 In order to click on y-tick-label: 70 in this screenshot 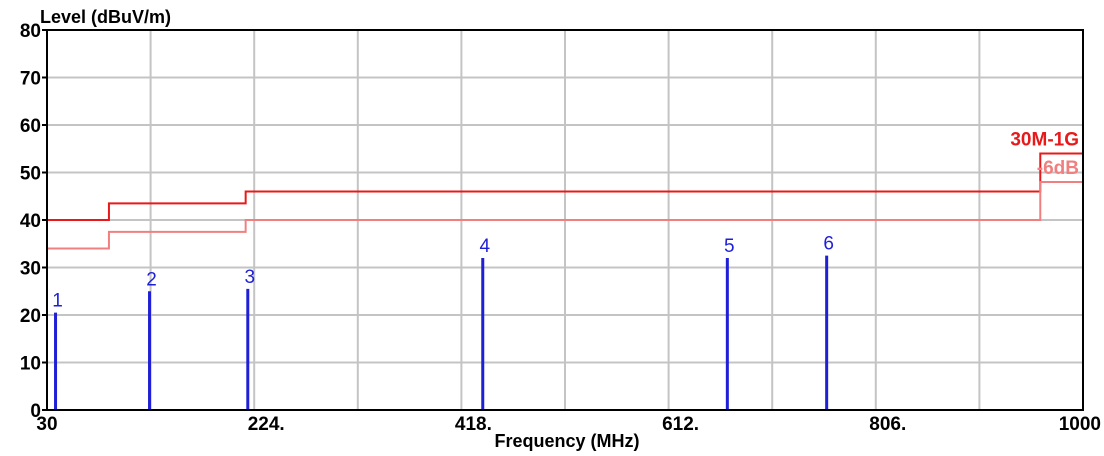, I will do `click(30, 79)`.